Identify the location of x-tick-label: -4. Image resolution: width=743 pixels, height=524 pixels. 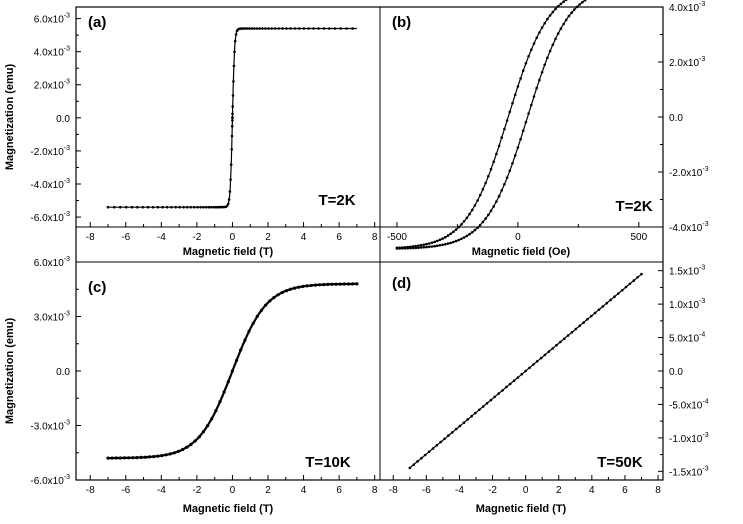
(459, 490).